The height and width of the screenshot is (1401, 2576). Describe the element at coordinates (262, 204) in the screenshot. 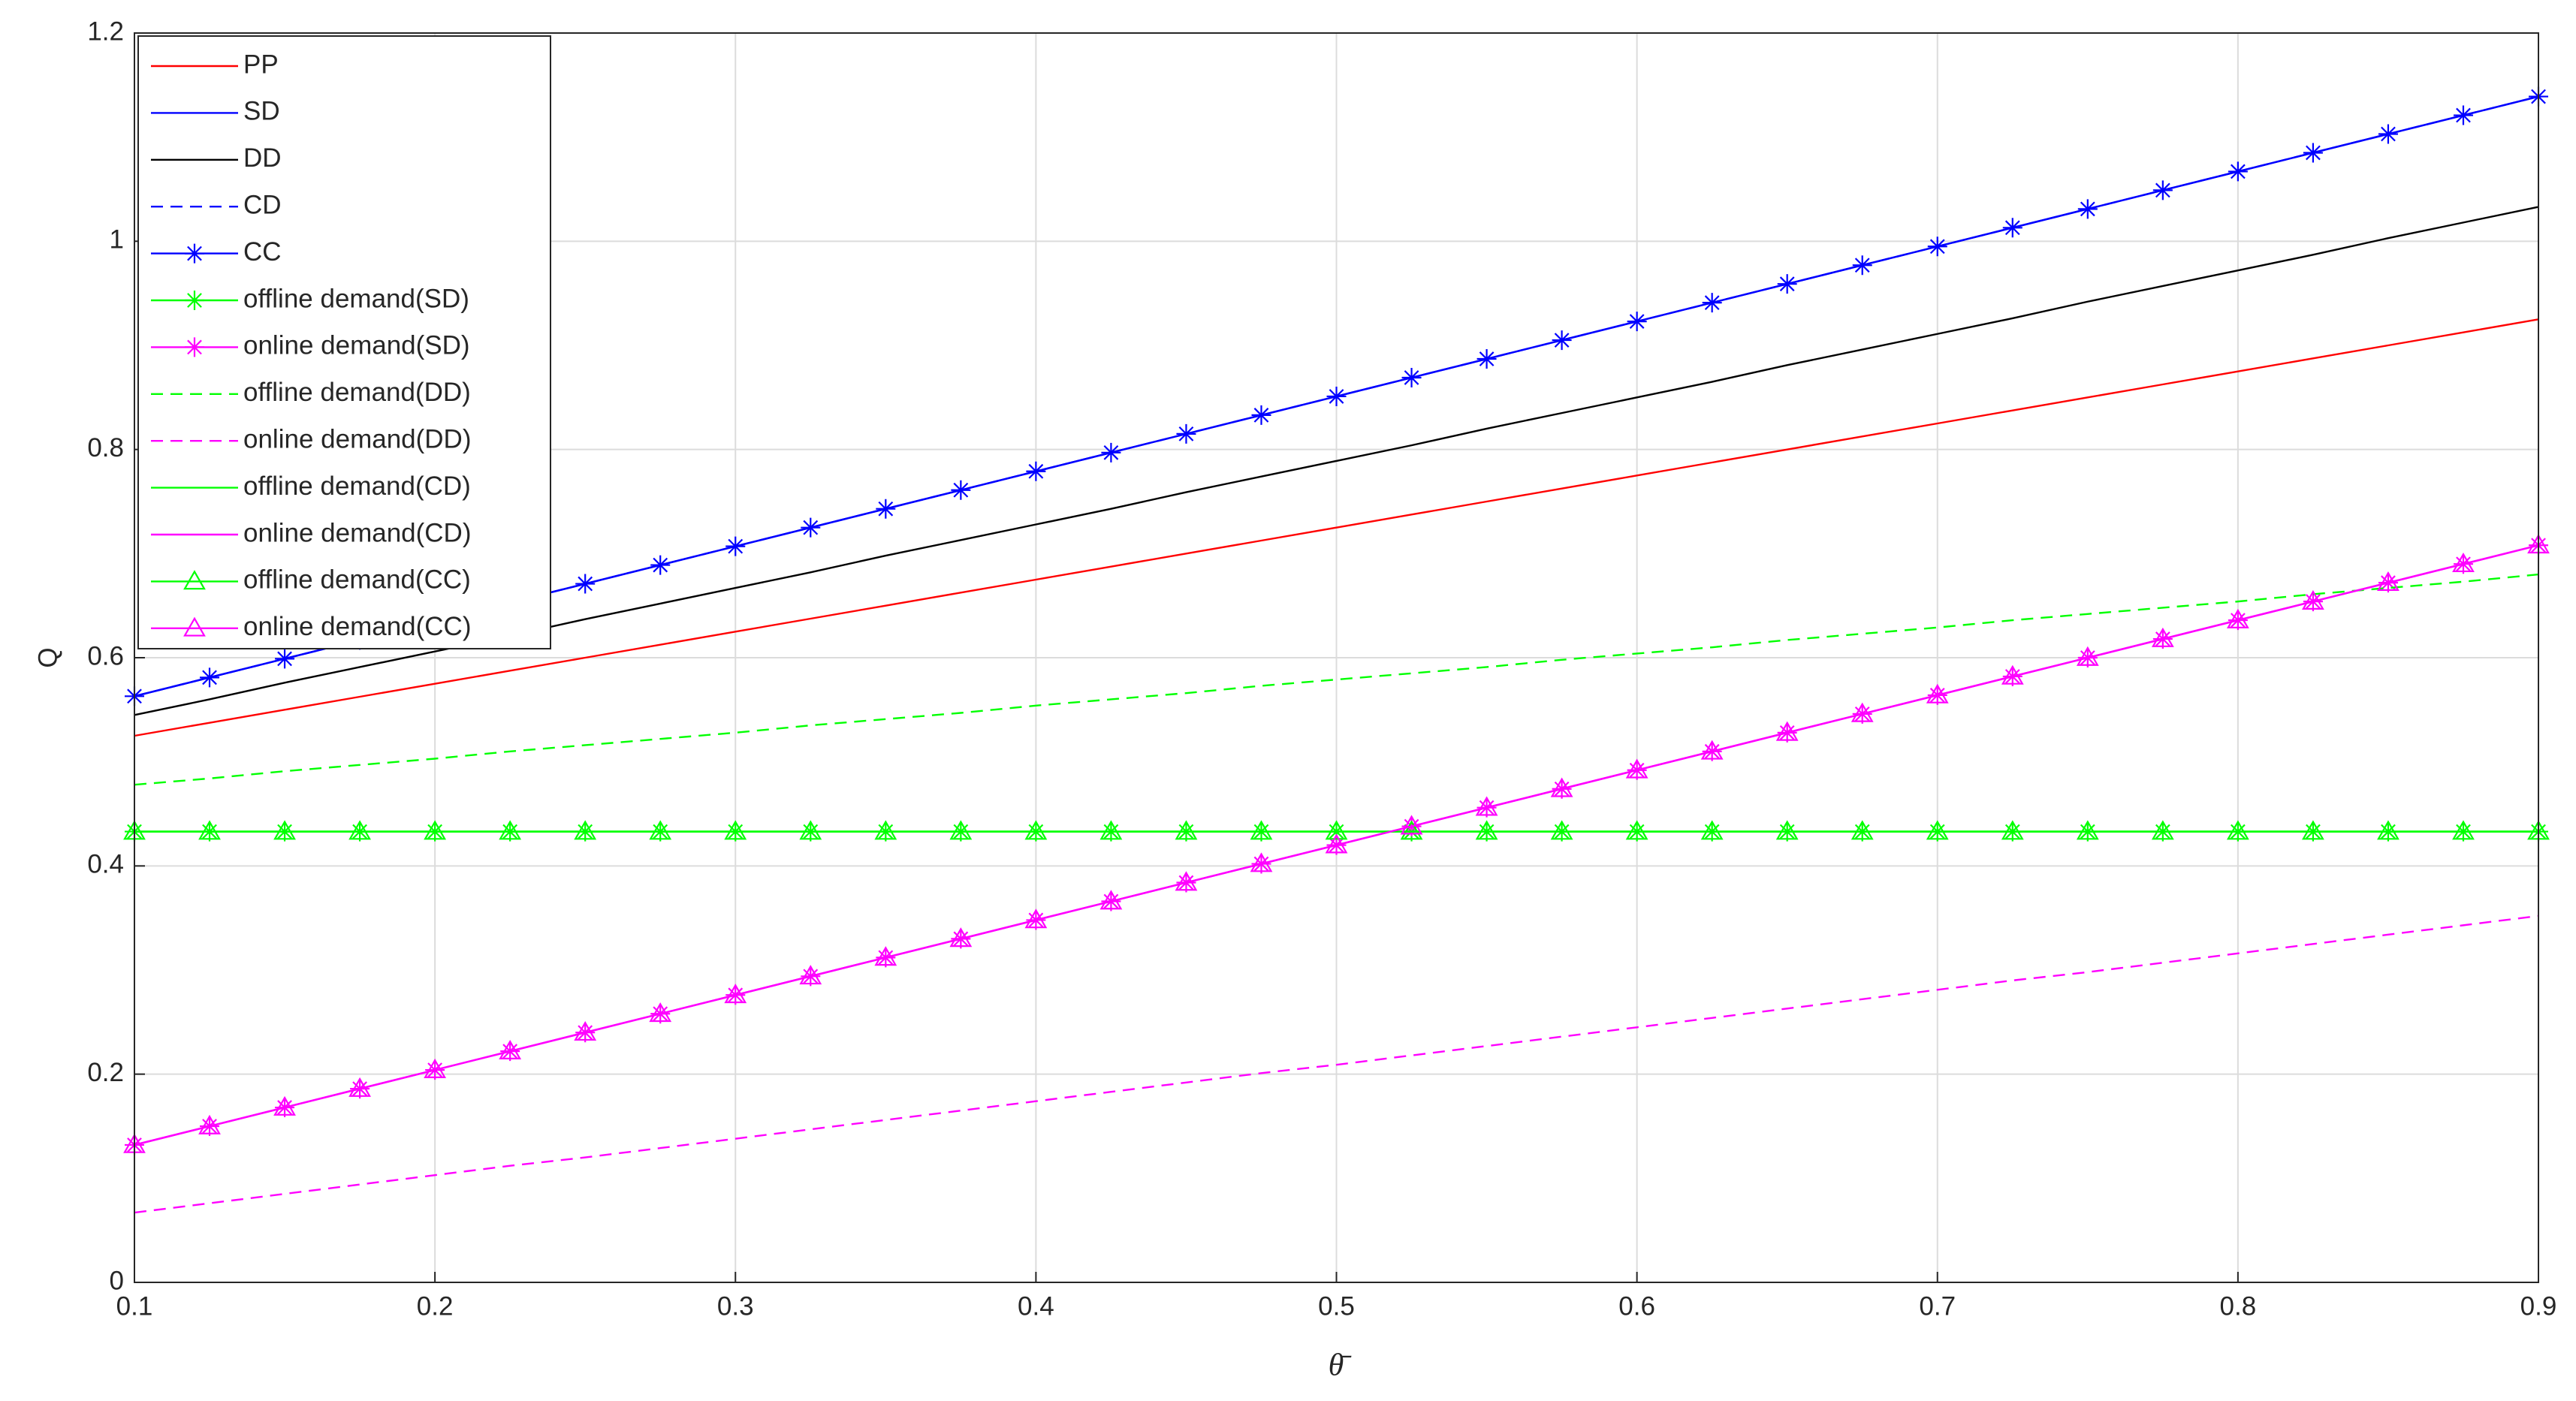

I see `legend-label: CD` at that location.